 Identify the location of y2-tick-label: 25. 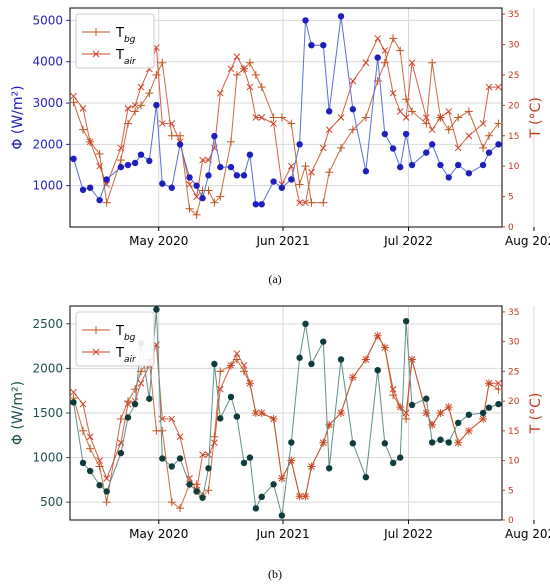
(513, 76).